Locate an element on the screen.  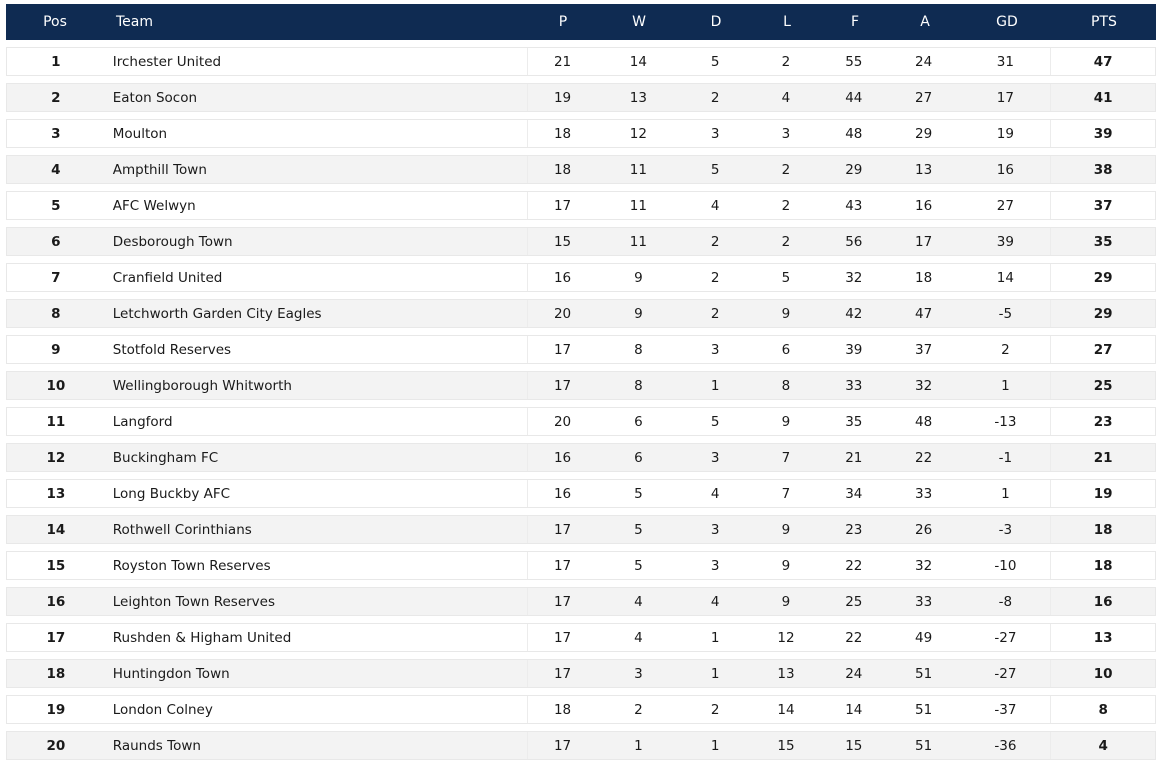
table-row: 19 London Colney 18 2 2 14 14 51 -37 8 is located at coordinates (581, 709).